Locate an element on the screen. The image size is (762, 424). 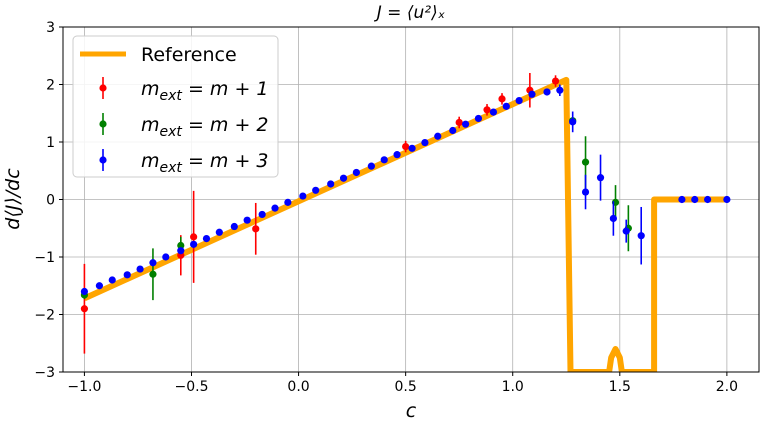
y-tick-label: −3 is located at coordinates (44, 373).